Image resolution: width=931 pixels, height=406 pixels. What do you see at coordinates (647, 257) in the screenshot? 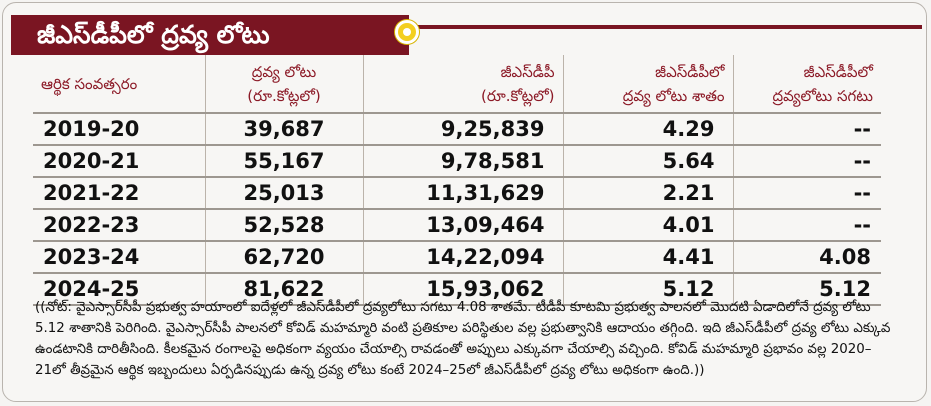
I see `cell-pct: 4.41` at bounding box center [647, 257].